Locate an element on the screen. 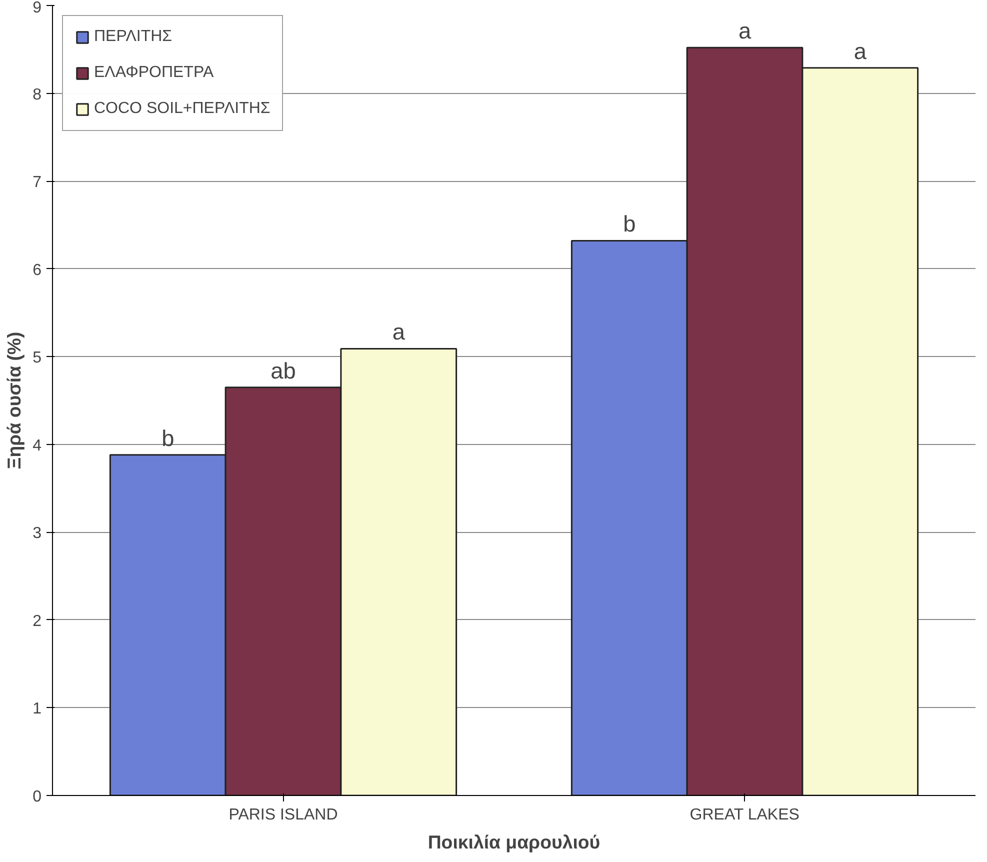  legend-label: COCO SOIL+ΠΕΡΛΙΤΗΣ is located at coordinates (182, 109).